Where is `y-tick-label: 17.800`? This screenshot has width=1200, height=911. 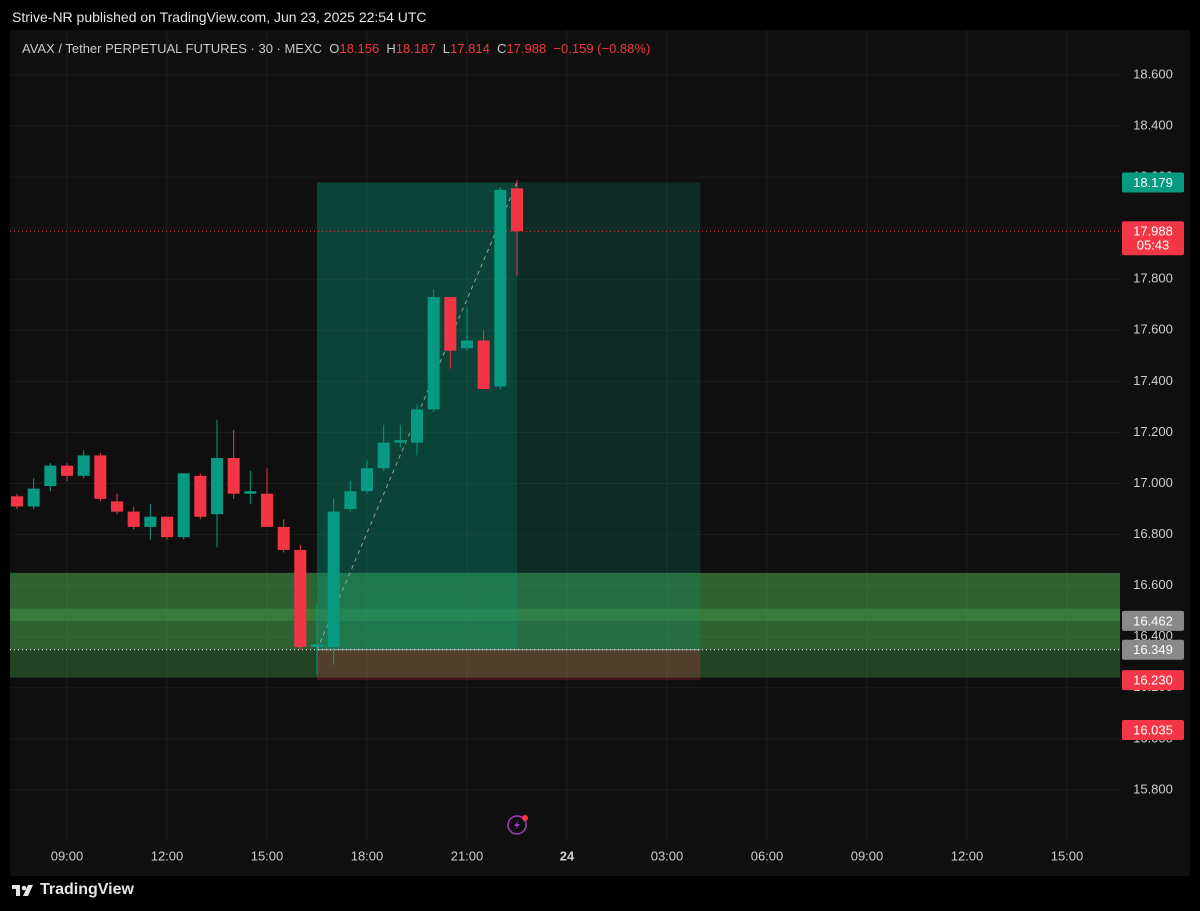 y-tick-label: 17.800 is located at coordinates (1153, 278).